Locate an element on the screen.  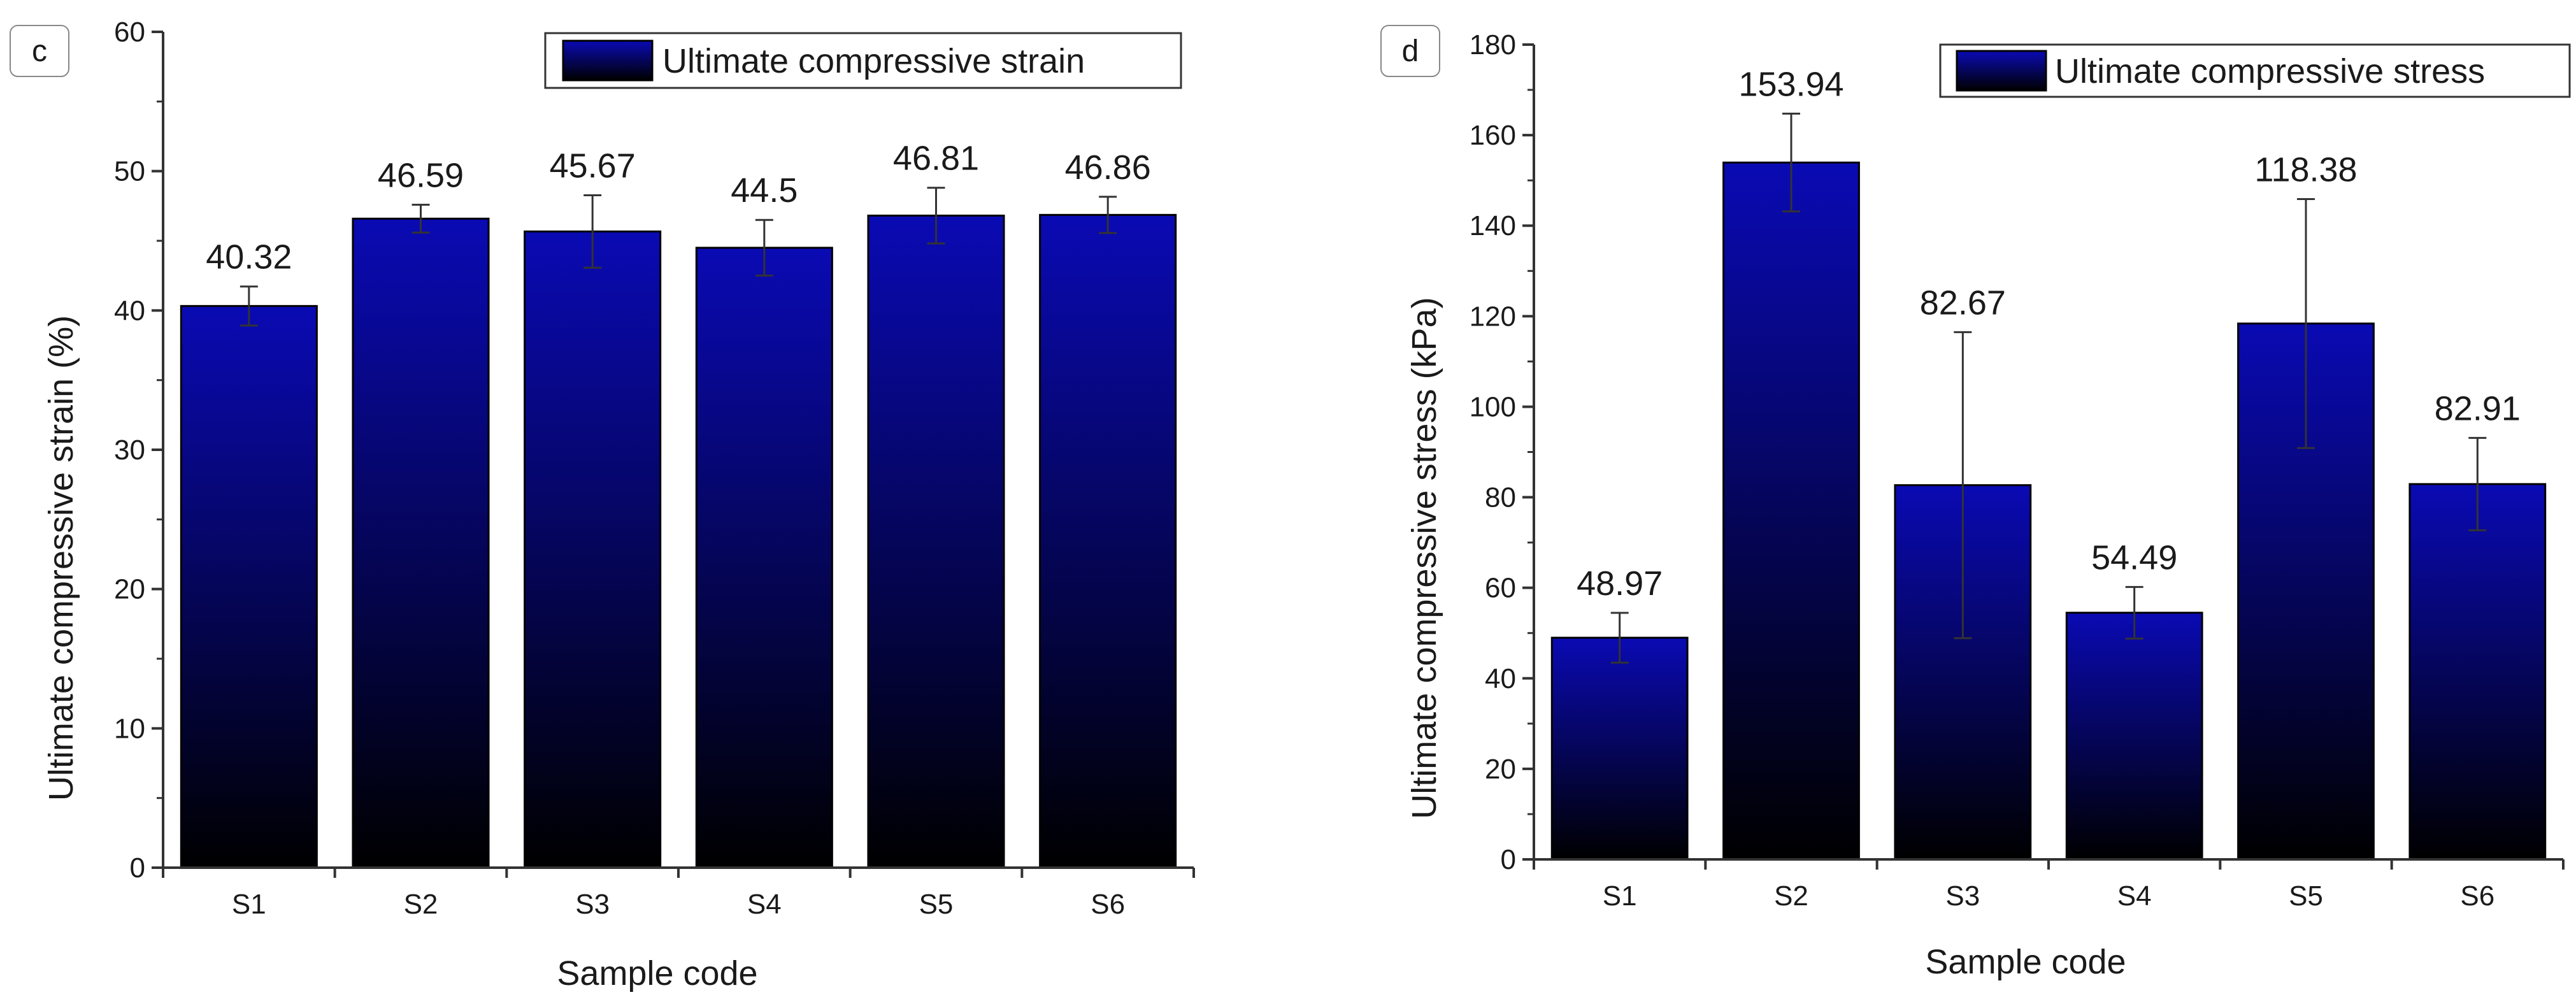
y-tick-label: 160 is located at coordinates (1493, 135).